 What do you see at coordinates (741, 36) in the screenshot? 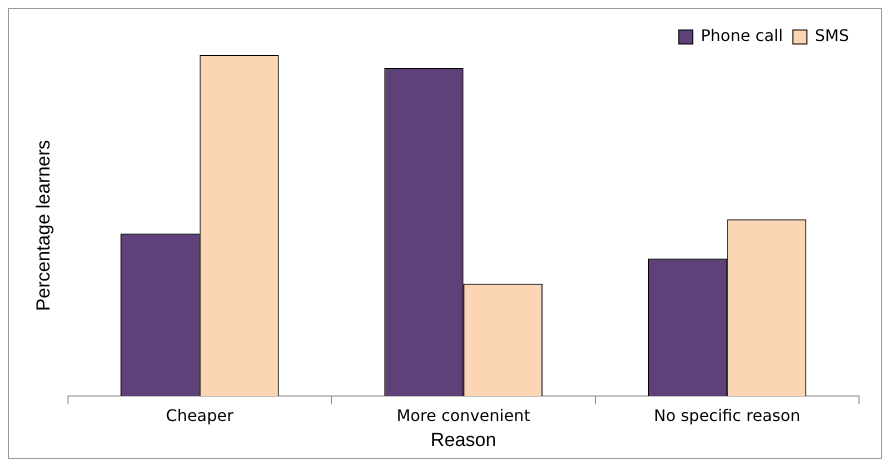
I see `legend-label: Phone call` at bounding box center [741, 36].